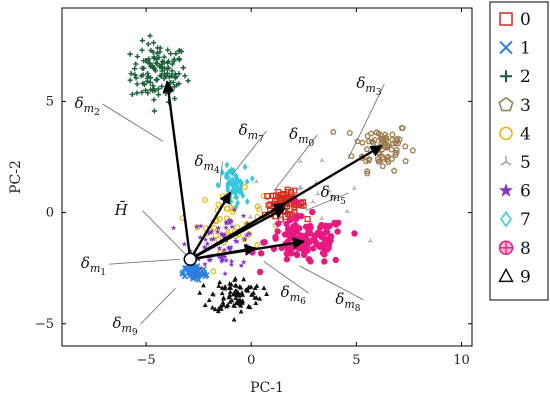  What do you see at coordinates (515, 77) in the screenshot?
I see `legend-item-2: 2` at bounding box center [515, 77].